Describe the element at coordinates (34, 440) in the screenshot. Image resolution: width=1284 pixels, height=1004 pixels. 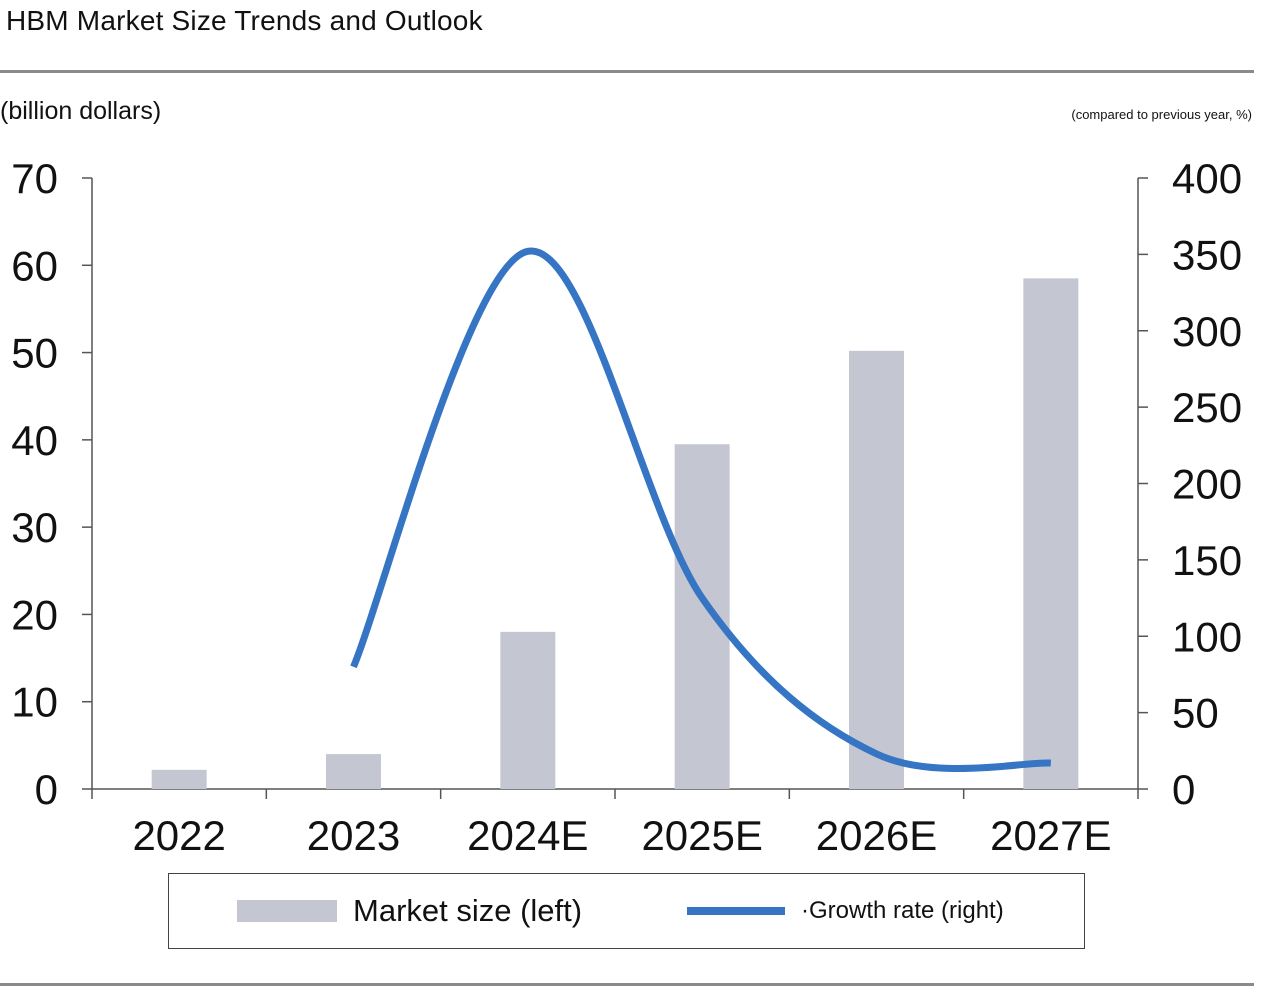
I see `left-axis-tick-label: 40` at that location.